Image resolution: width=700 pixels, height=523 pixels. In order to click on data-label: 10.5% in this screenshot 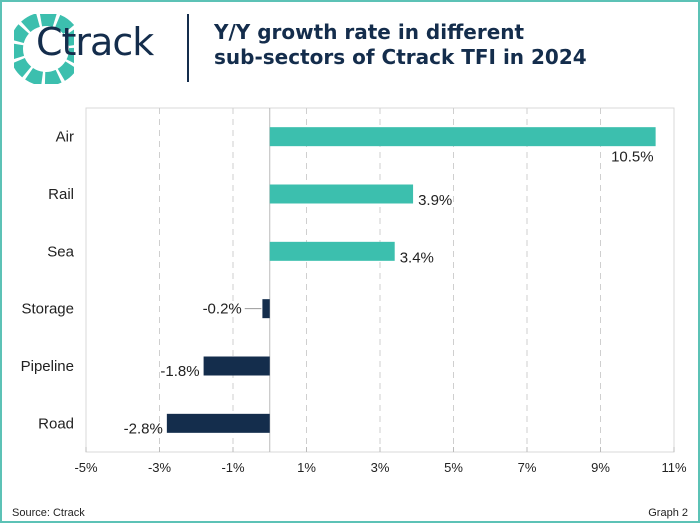, I will do `click(632, 157)`.